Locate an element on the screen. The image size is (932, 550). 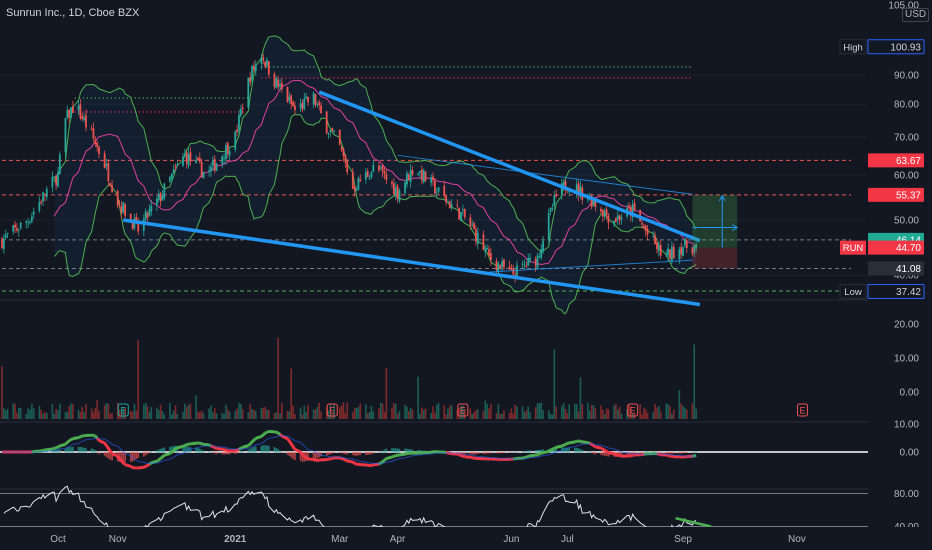
falling-wedge-upper is located at coordinates (509, 166).